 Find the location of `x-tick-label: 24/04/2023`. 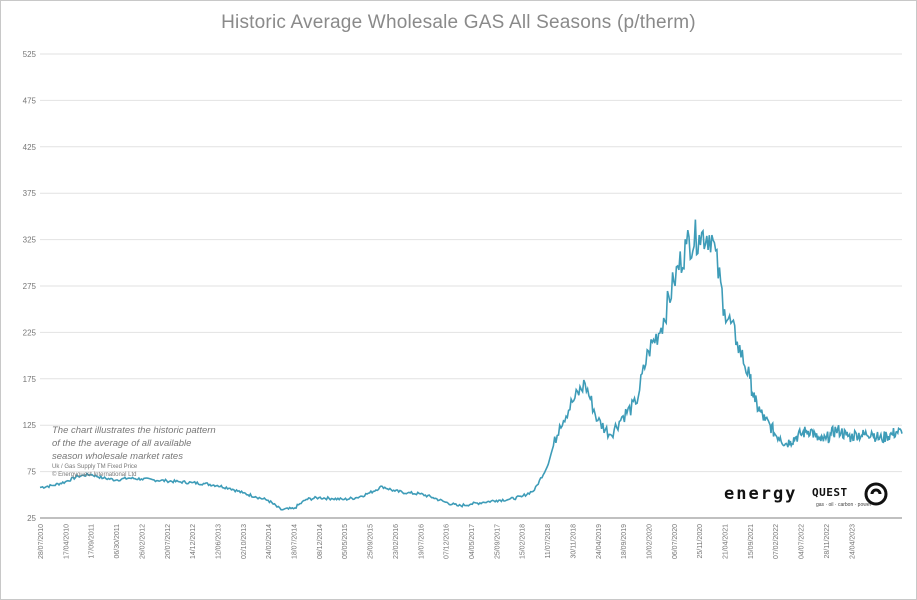

x-tick-label: 24/04/2023 is located at coordinates (852, 541).